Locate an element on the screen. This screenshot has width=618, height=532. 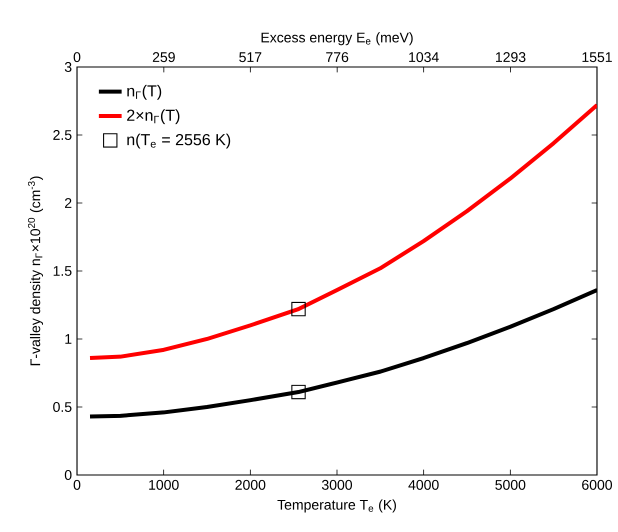
y-tick-label: 2 is located at coordinates (68, 203).